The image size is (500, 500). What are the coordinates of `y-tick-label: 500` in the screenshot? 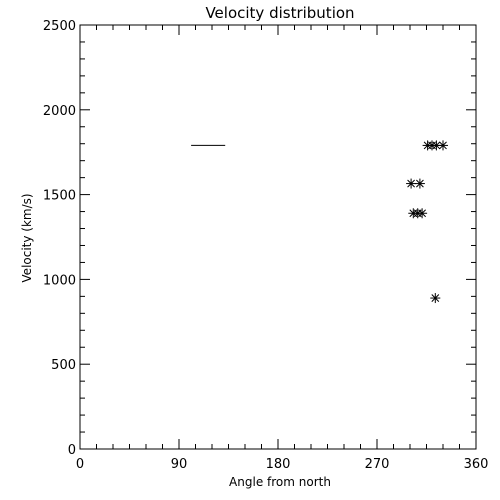 It's located at (63, 365).